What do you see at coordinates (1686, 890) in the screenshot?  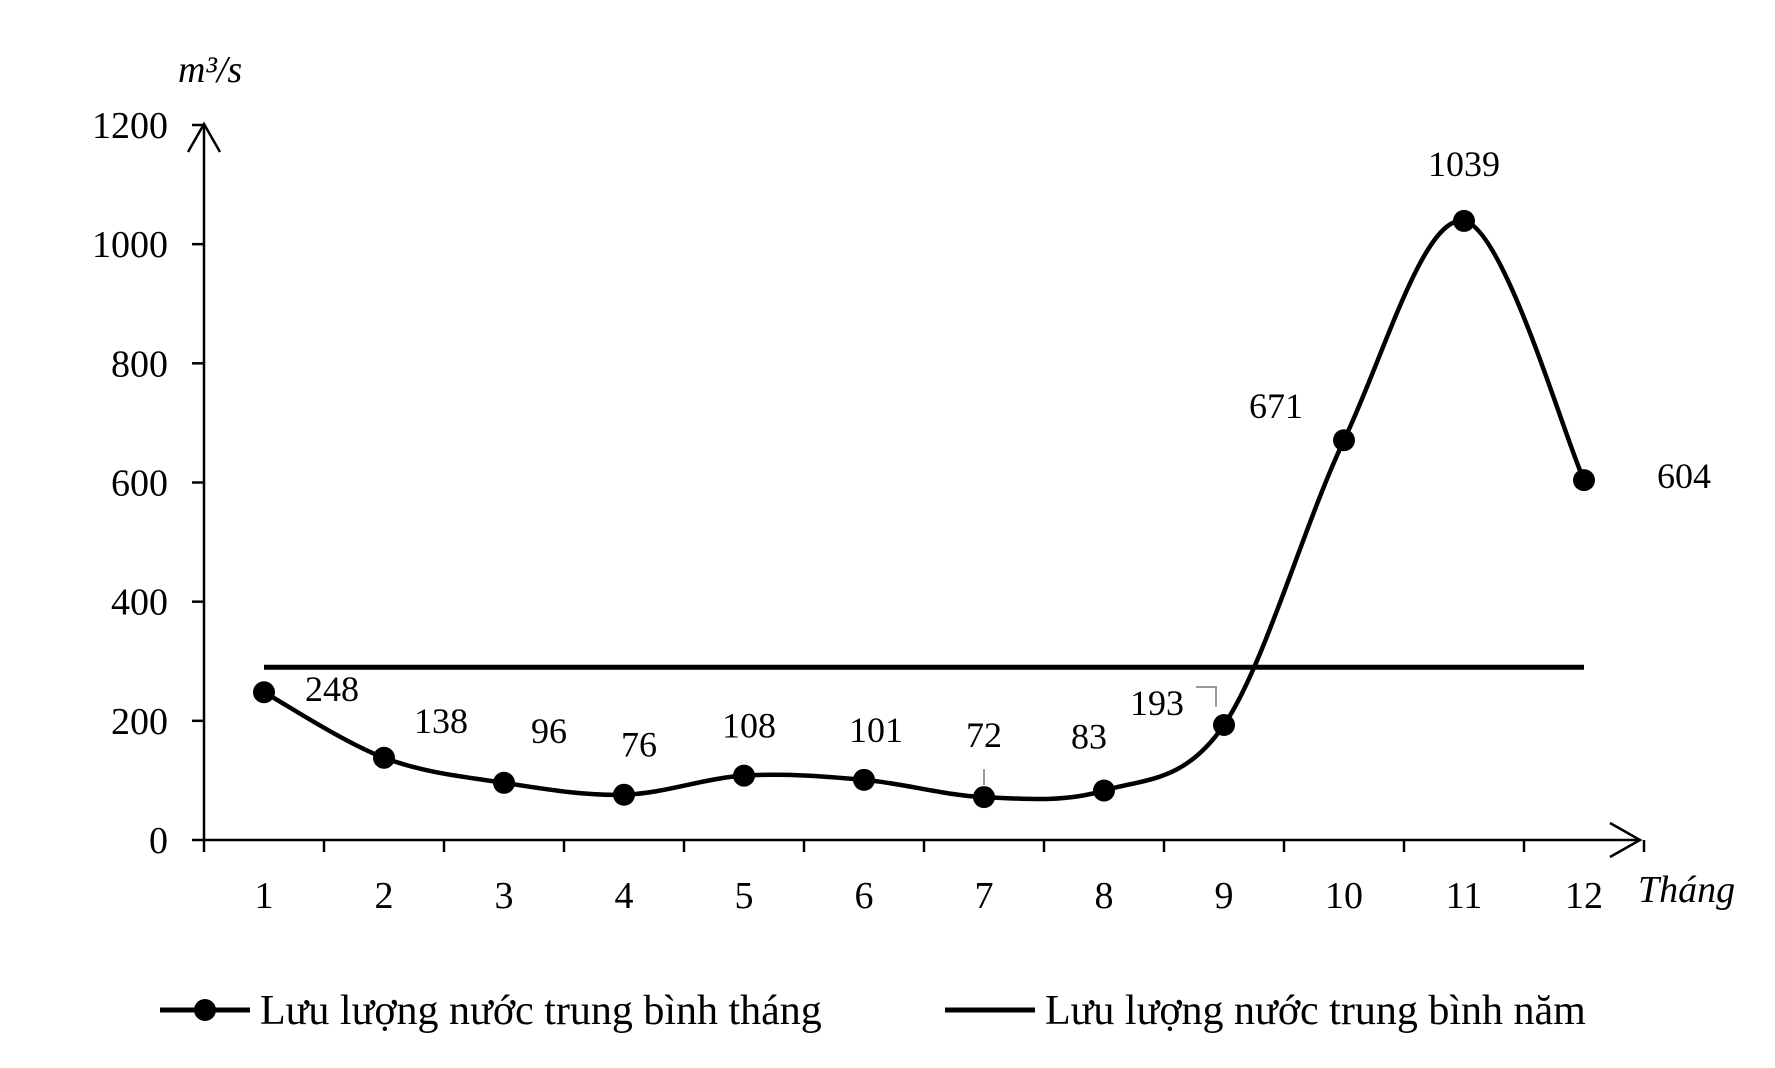 I see `x-unit-label: Tháng` at bounding box center [1686, 890].